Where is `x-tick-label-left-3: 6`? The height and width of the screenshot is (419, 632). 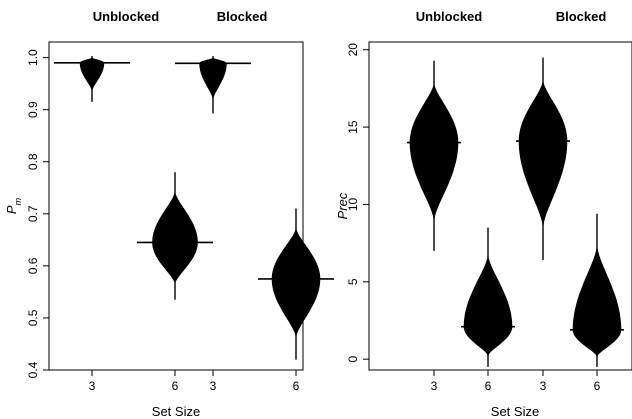 x-tick-label-left-3: 6 is located at coordinates (296, 386).